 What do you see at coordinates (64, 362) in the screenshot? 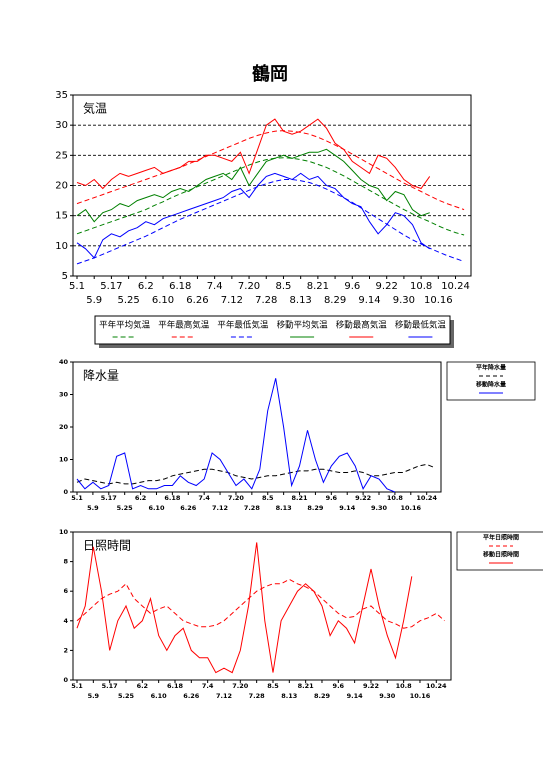
I see `y-tick-label: 40` at bounding box center [64, 362].